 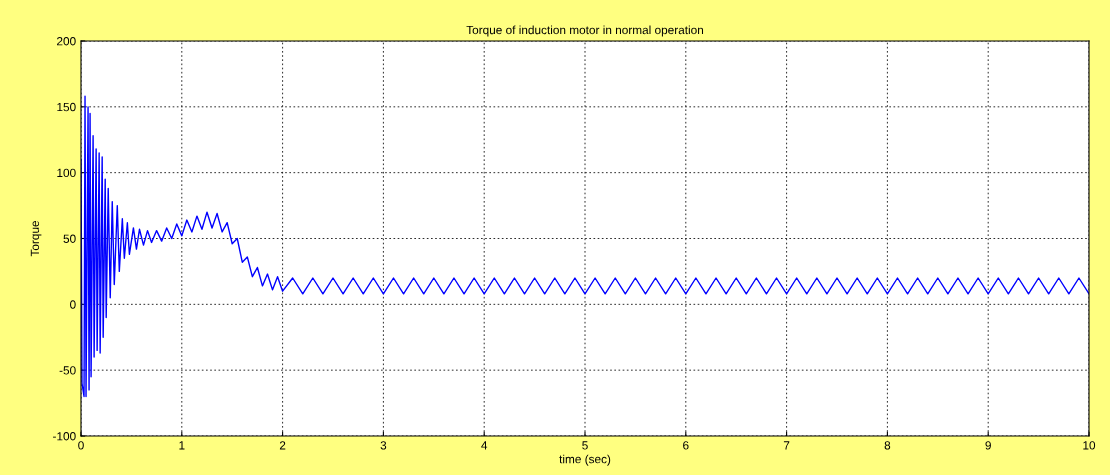 What do you see at coordinates (36, 238) in the screenshot?
I see `y-axis-title: Torque` at bounding box center [36, 238].